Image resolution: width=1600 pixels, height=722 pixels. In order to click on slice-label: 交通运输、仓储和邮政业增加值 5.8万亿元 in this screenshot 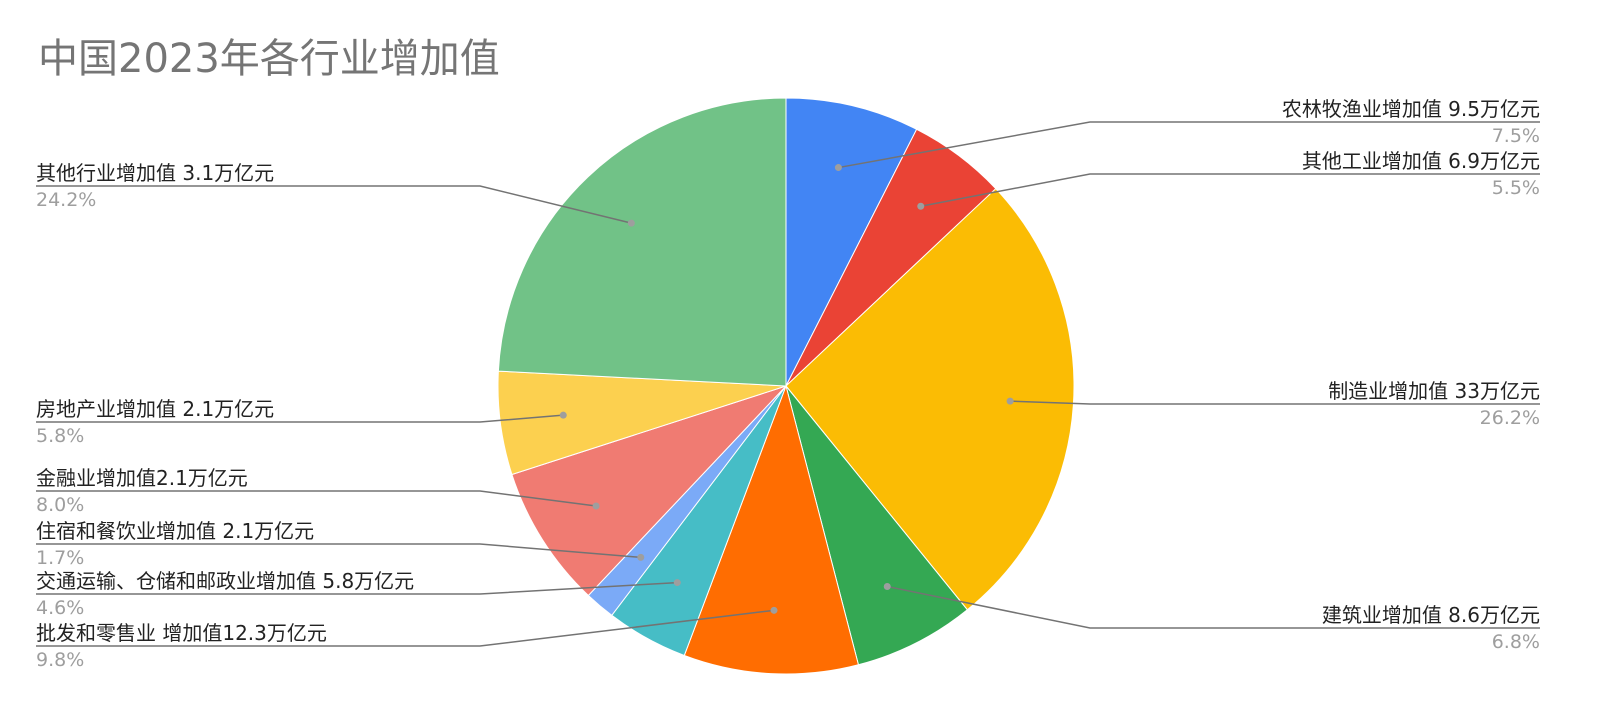, I will do `click(225, 581)`.